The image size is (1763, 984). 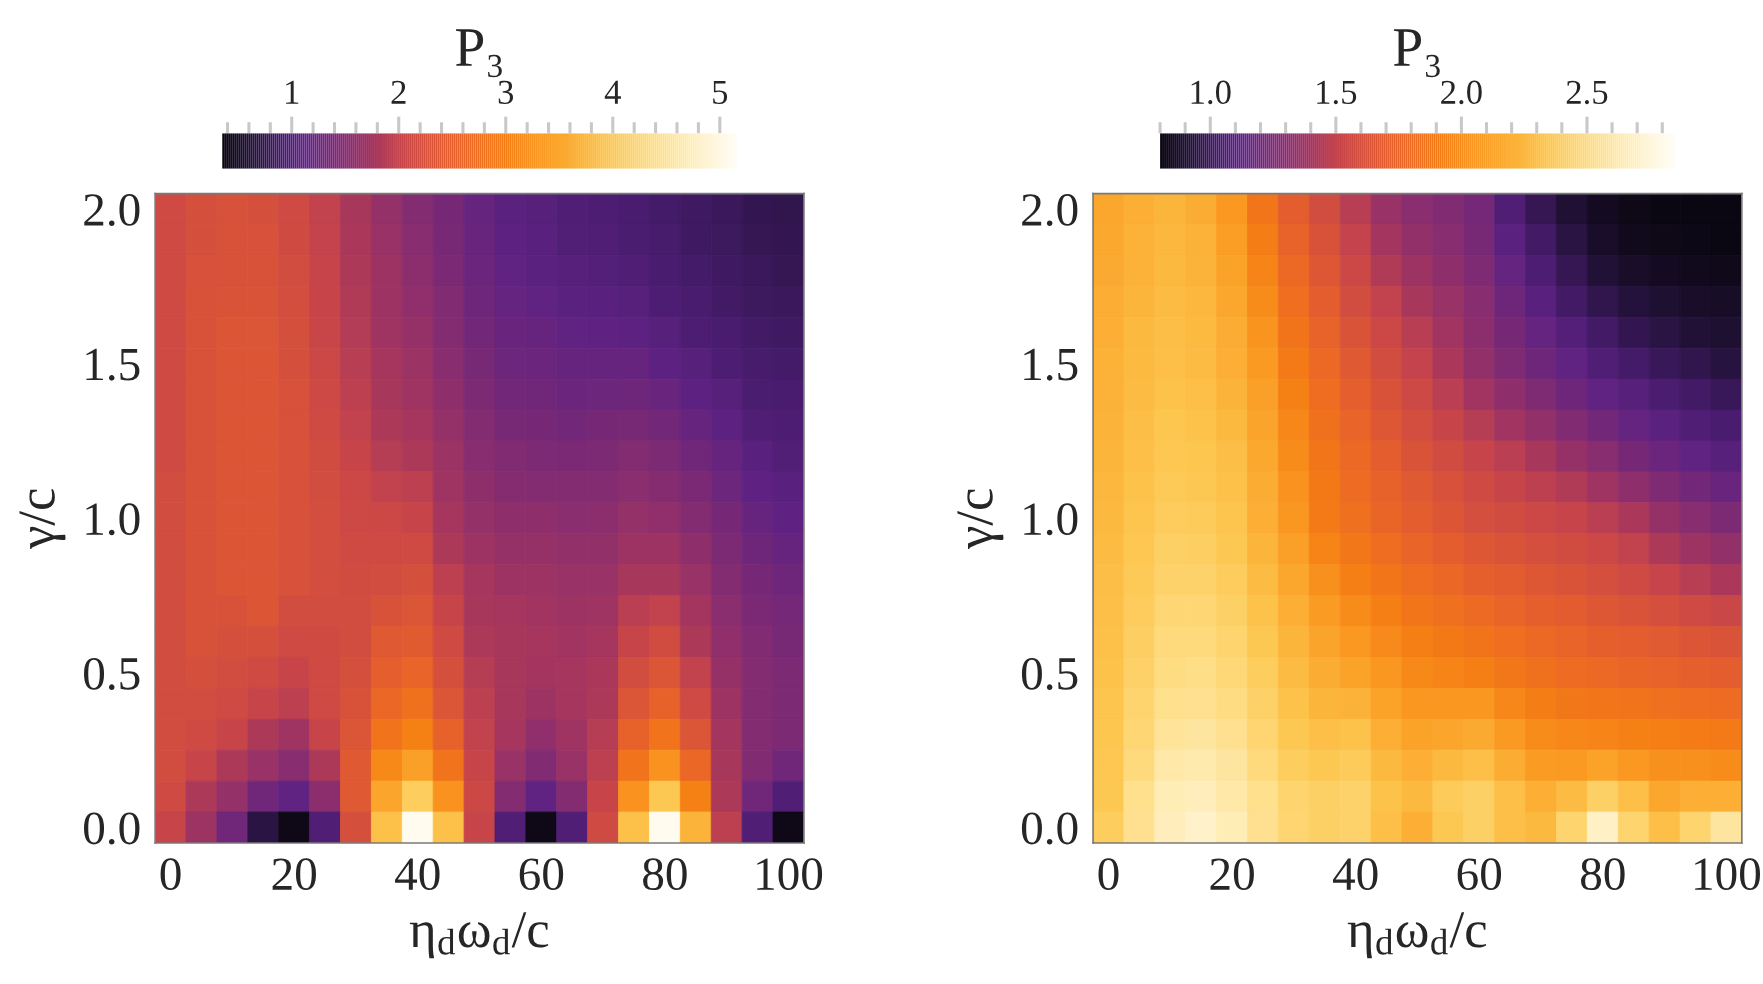 What do you see at coordinates (1587, 92) in the screenshot?
I see `color-bar-label: 2.5` at bounding box center [1587, 92].